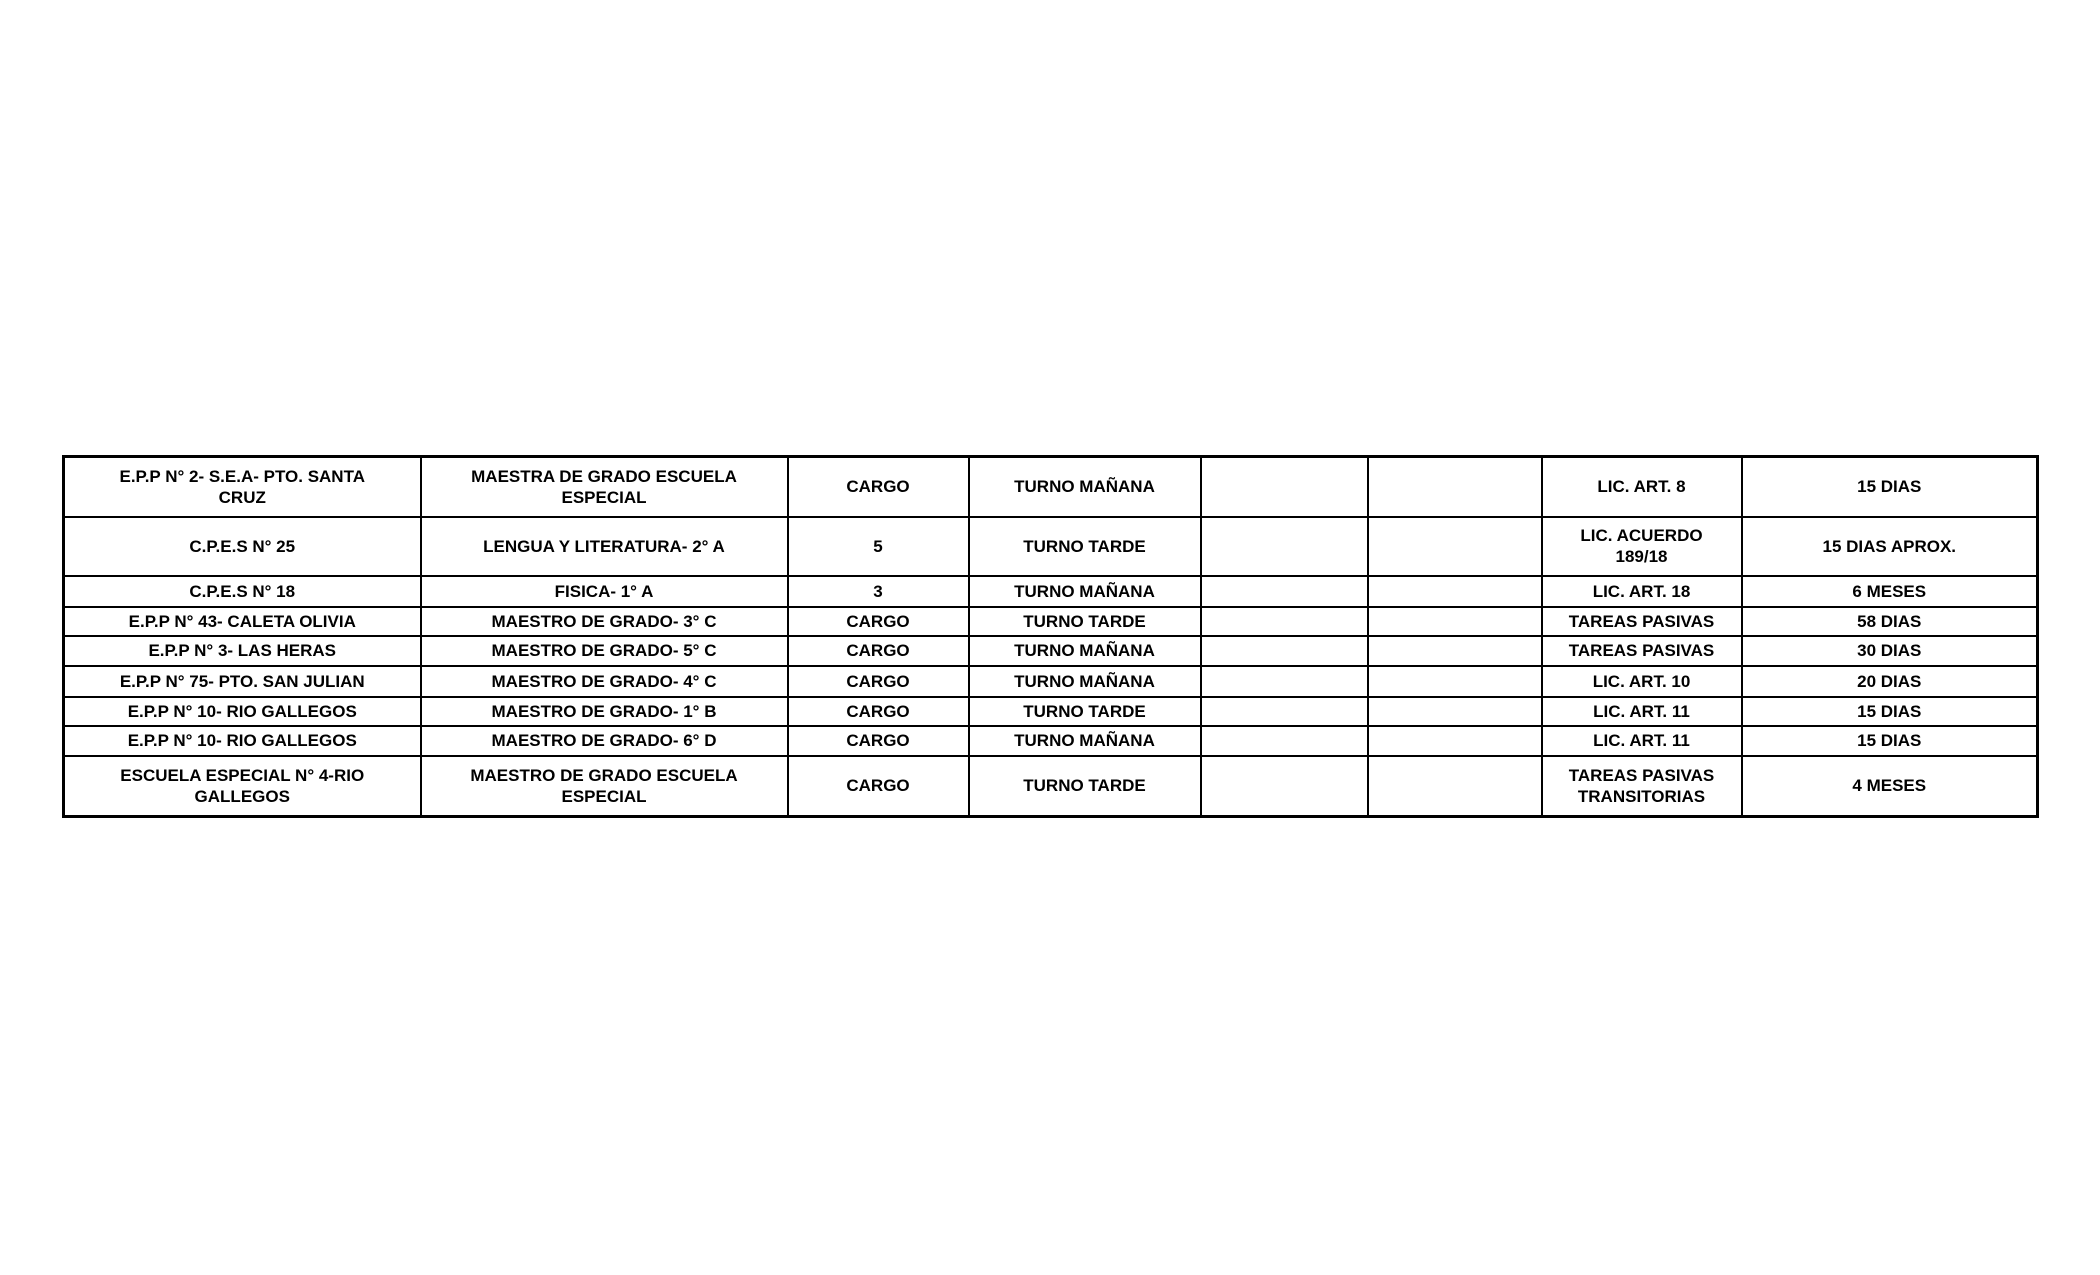 This screenshot has width=2100, height=1275. Describe the element at coordinates (242, 591) in the screenshot. I see `table-cell: C.P.E.S N° 18` at that location.